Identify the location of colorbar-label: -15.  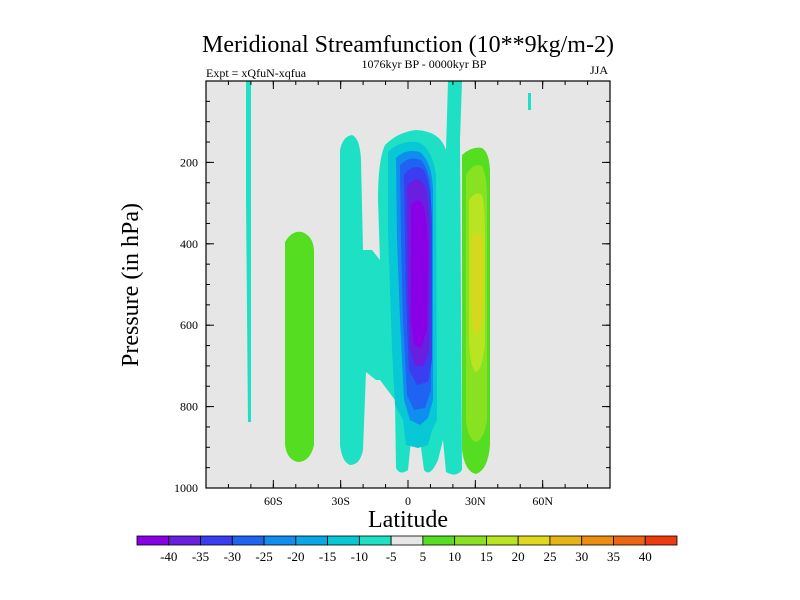
(327, 556).